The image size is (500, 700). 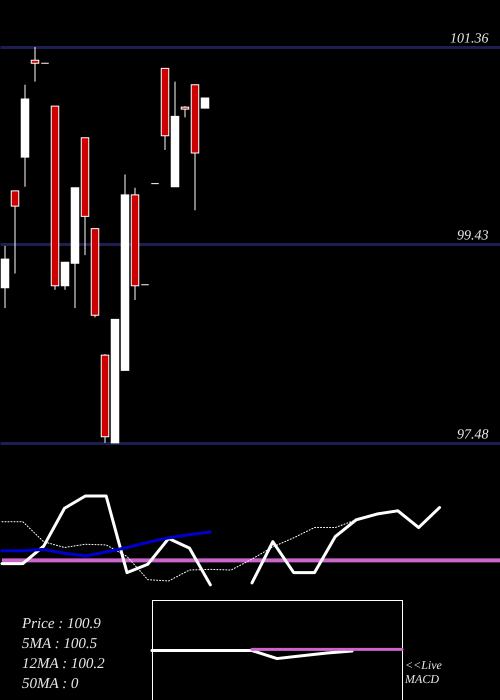 I want to click on y-tick-label: 97.48, so click(x=472, y=434).